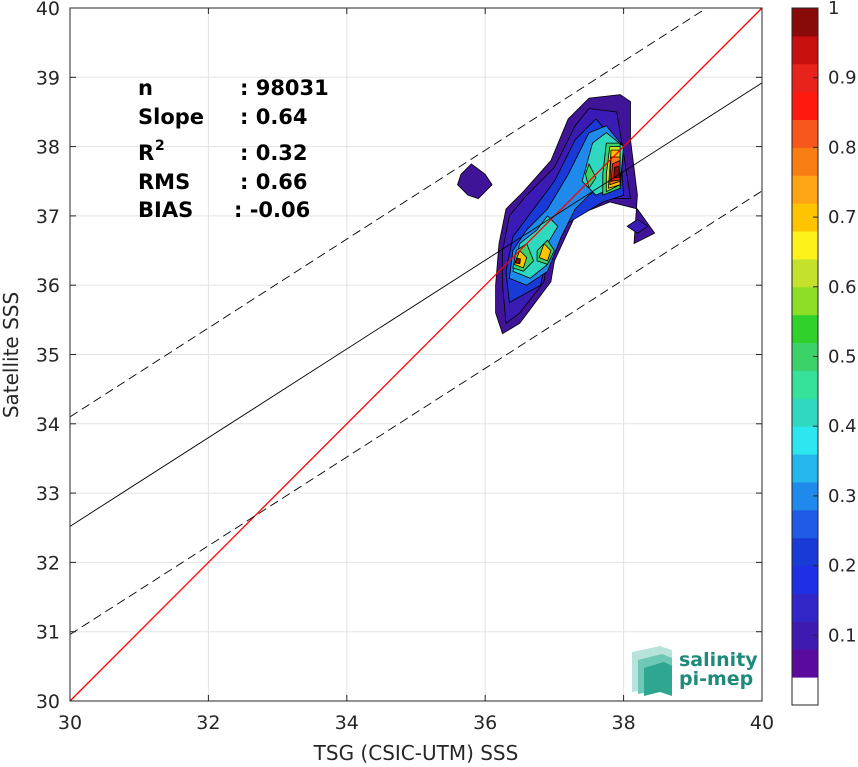 The height and width of the screenshot is (767, 858). Describe the element at coordinates (11, 355) in the screenshot. I see `y-axis-label: Satellite SSS` at that location.